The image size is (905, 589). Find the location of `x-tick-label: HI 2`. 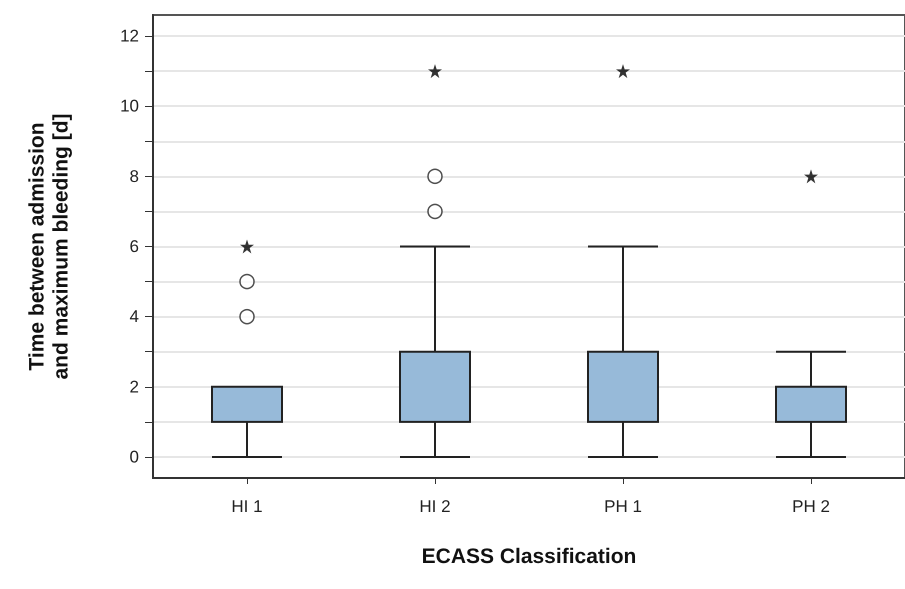

x-tick-label: HI 2 is located at coordinates (435, 506).